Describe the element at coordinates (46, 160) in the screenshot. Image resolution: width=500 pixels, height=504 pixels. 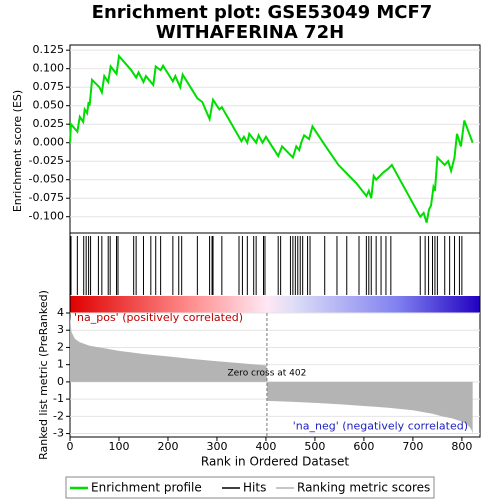
I see `y-tick-label: -0.025` at that location.